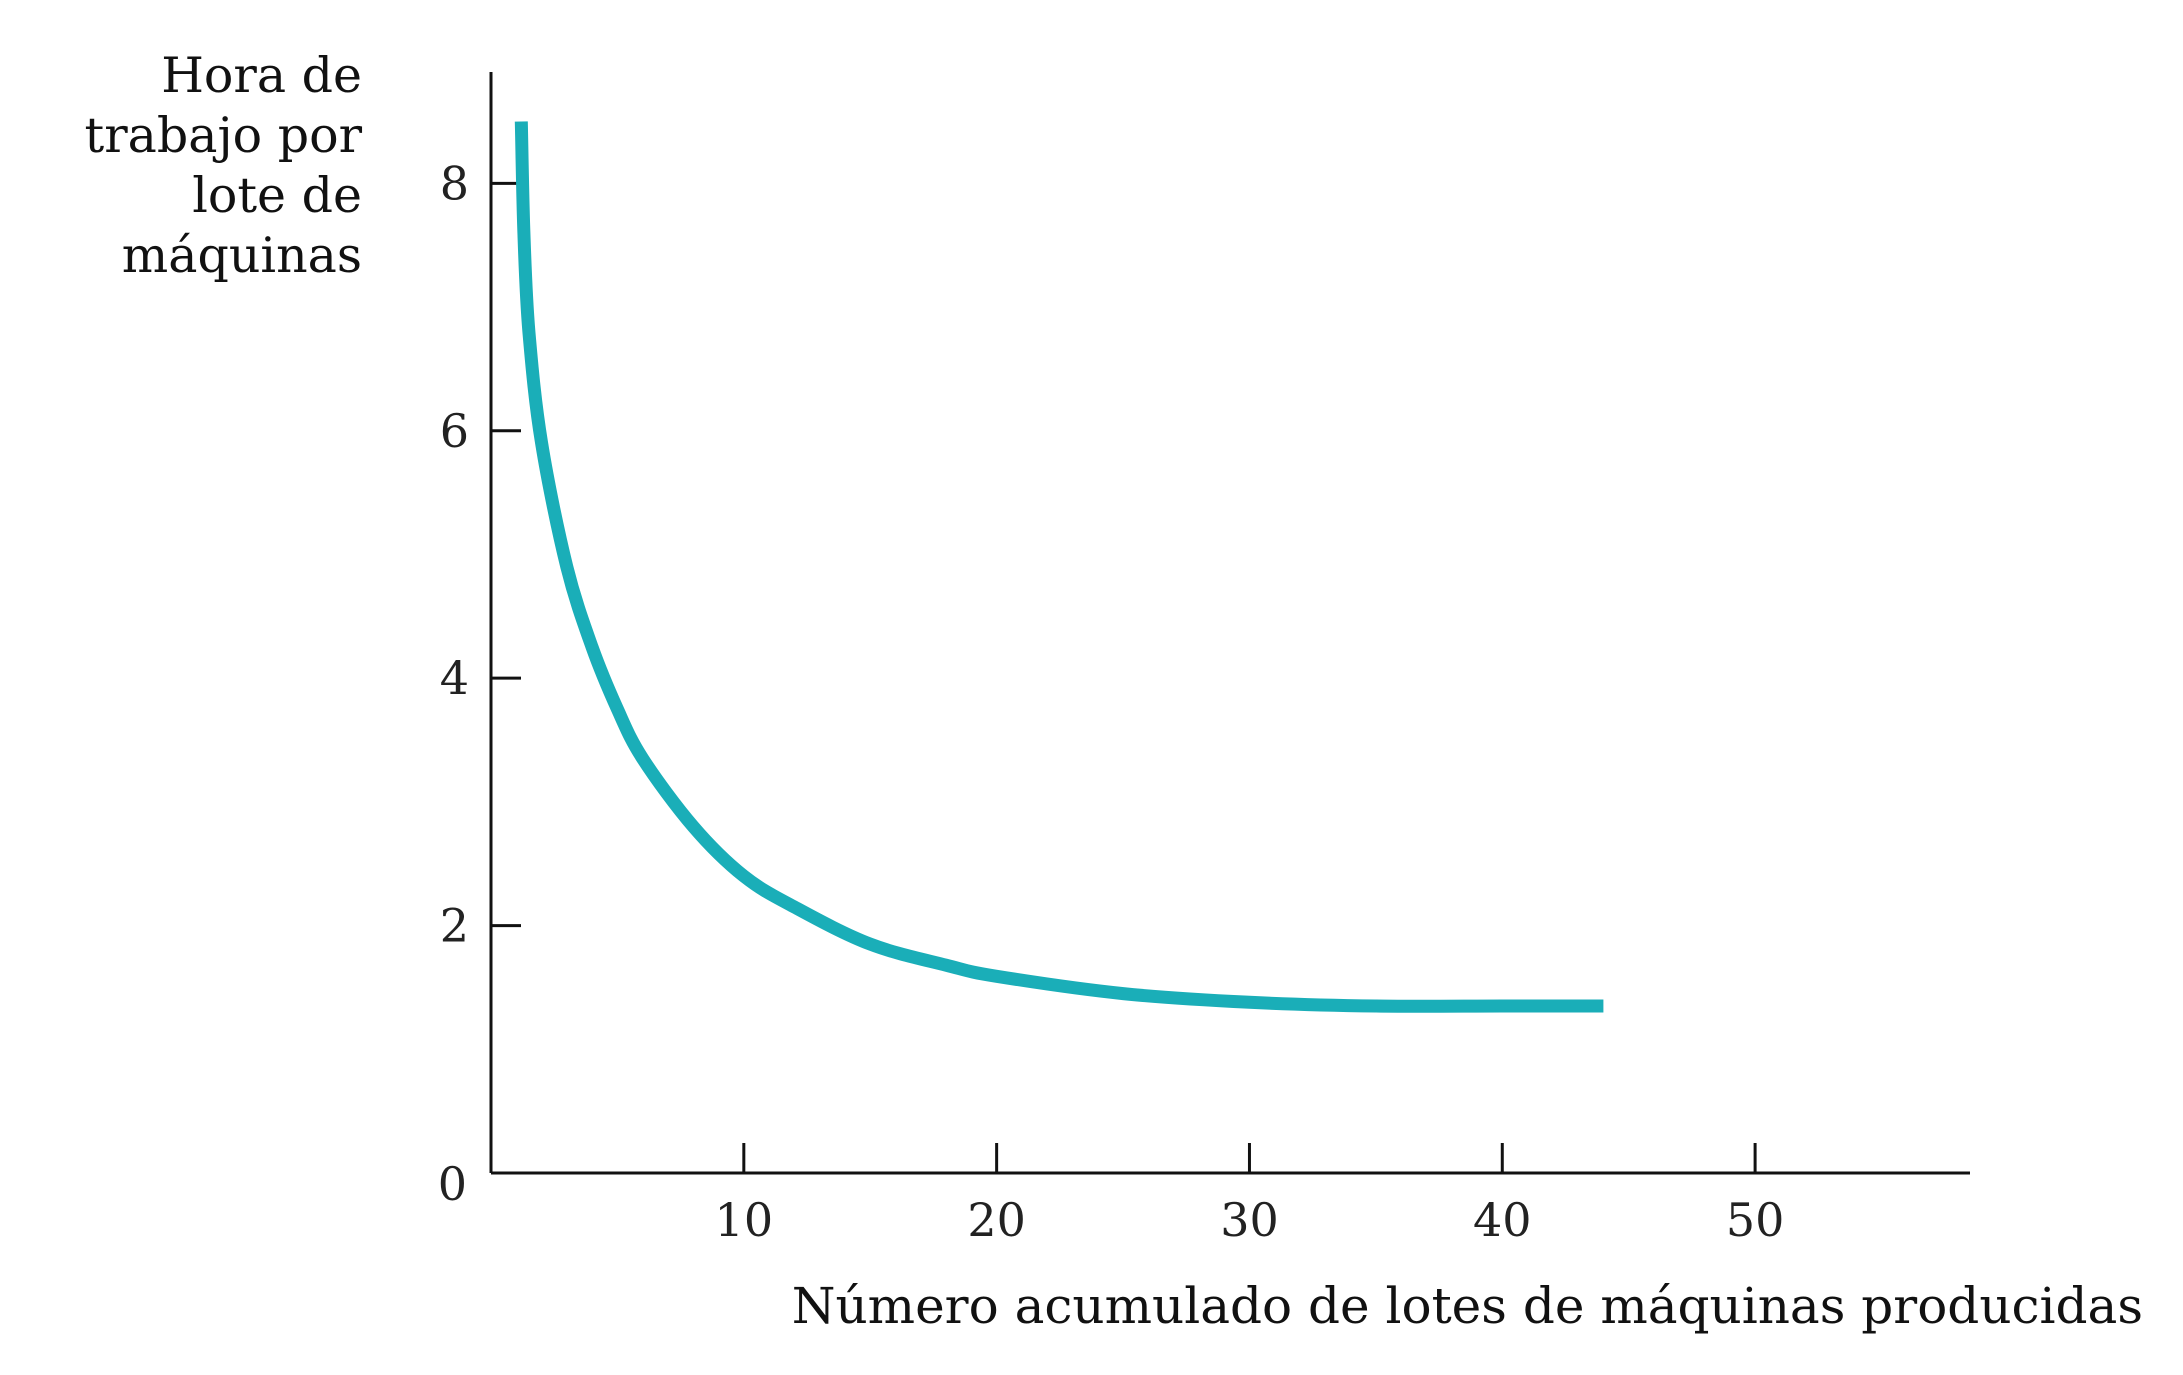 Image resolution: width=2183 pixels, height=1375 pixels. Describe the element at coordinates (454, 431) in the screenshot. I see `y-tick-label-6: 6` at that location.